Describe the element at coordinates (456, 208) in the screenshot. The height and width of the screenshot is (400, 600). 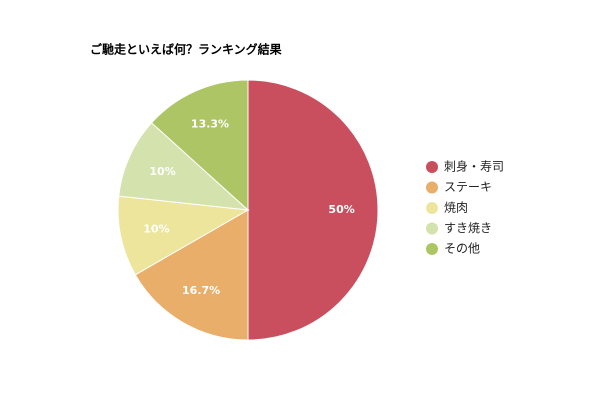
I see `legend-label: 焼肉` at that location.